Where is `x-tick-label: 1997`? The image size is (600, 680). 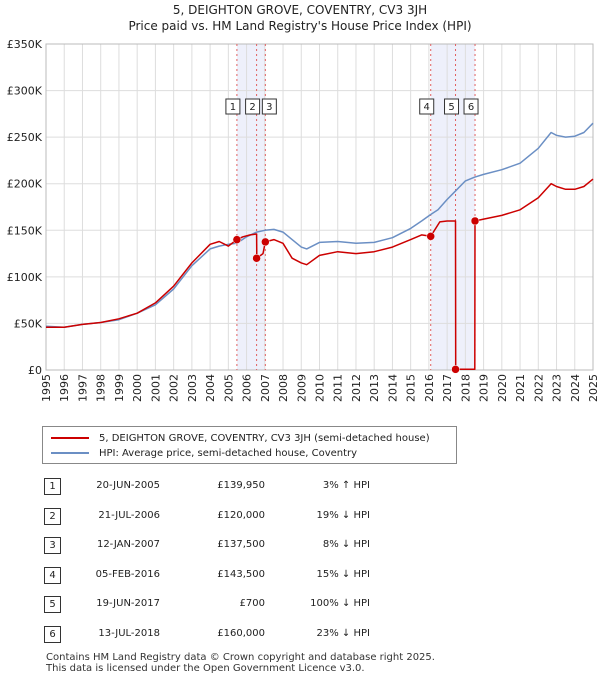
x-tick-label: 1997 is located at coordinates (82, 388).